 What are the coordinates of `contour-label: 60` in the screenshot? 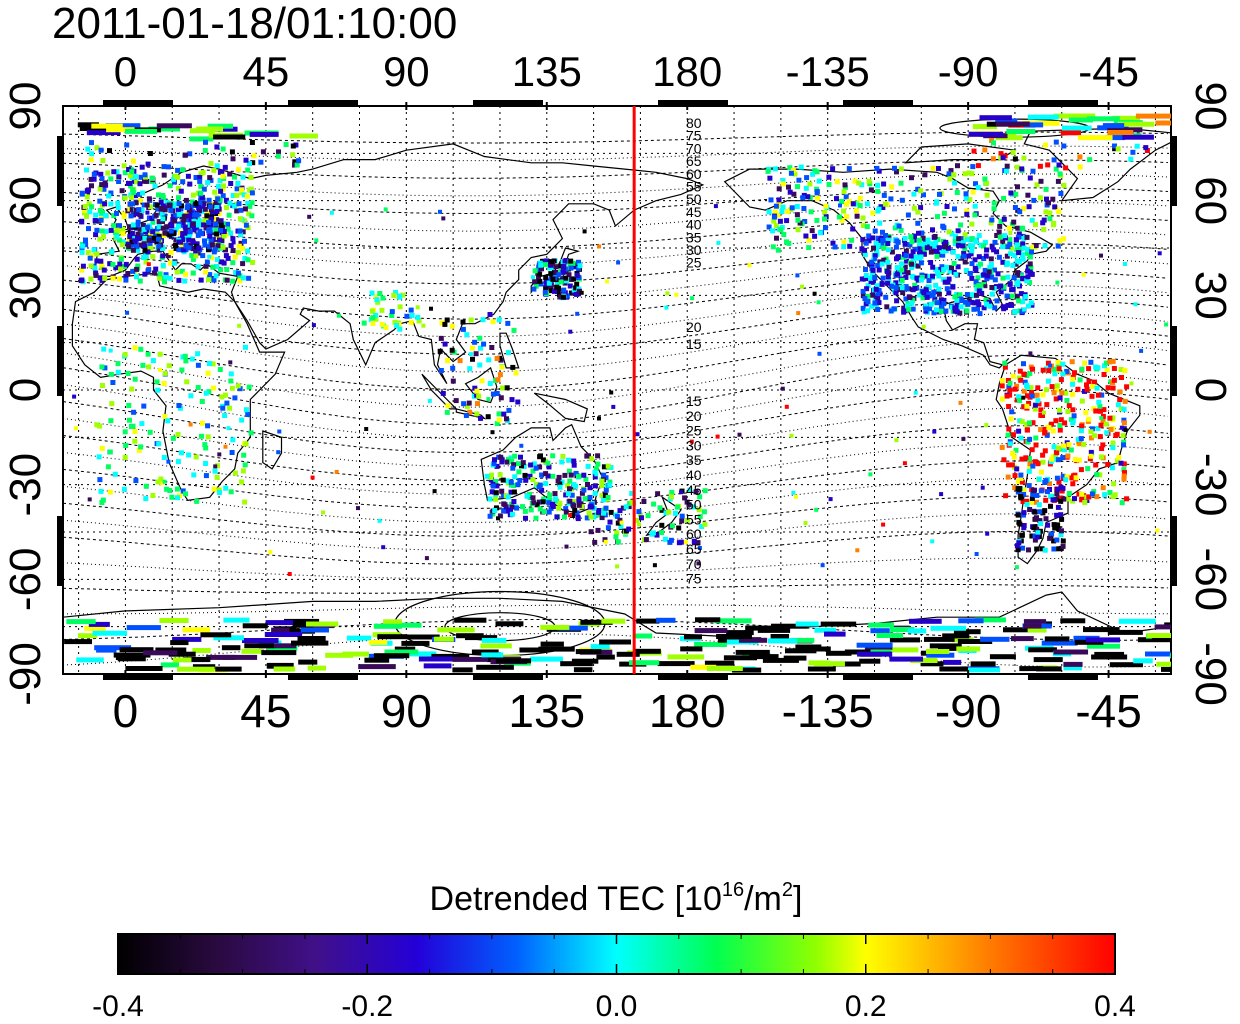 It's located at (694, 534).